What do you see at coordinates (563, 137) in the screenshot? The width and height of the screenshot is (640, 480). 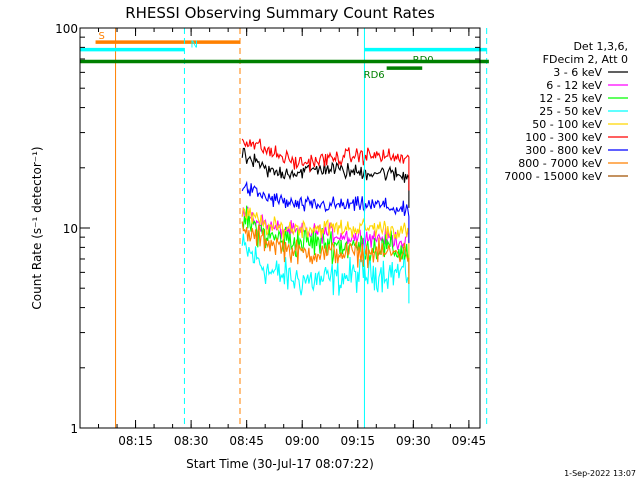 I see `legend-label-5: 100 - 300 keV` at bounding box center [563, 137].